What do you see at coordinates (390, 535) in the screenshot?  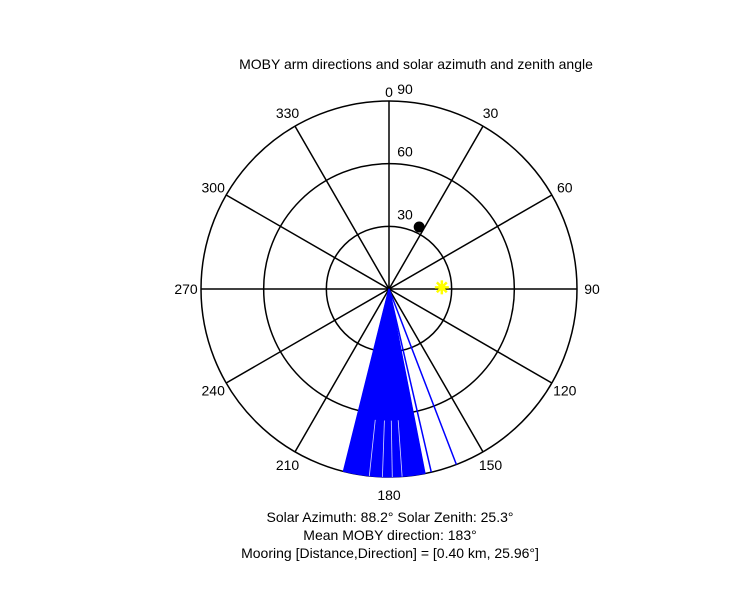 I see `mean-direction-caption: Mean MOBY direction: 183°` at bounding box center [390, 535].